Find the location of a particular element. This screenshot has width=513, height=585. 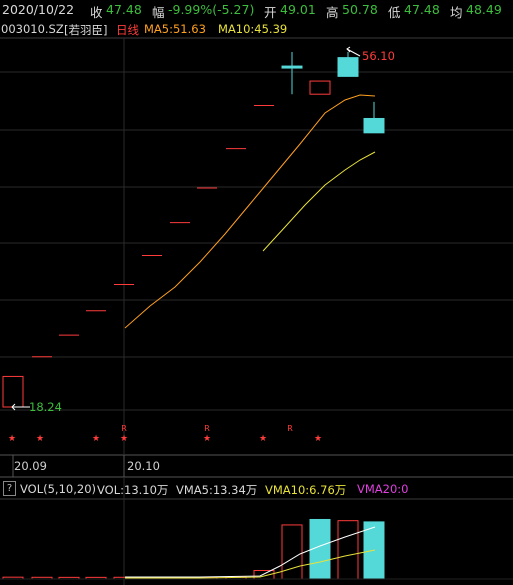

ma10-legend: MA10:45.39 is located at coordinates (253, 29).